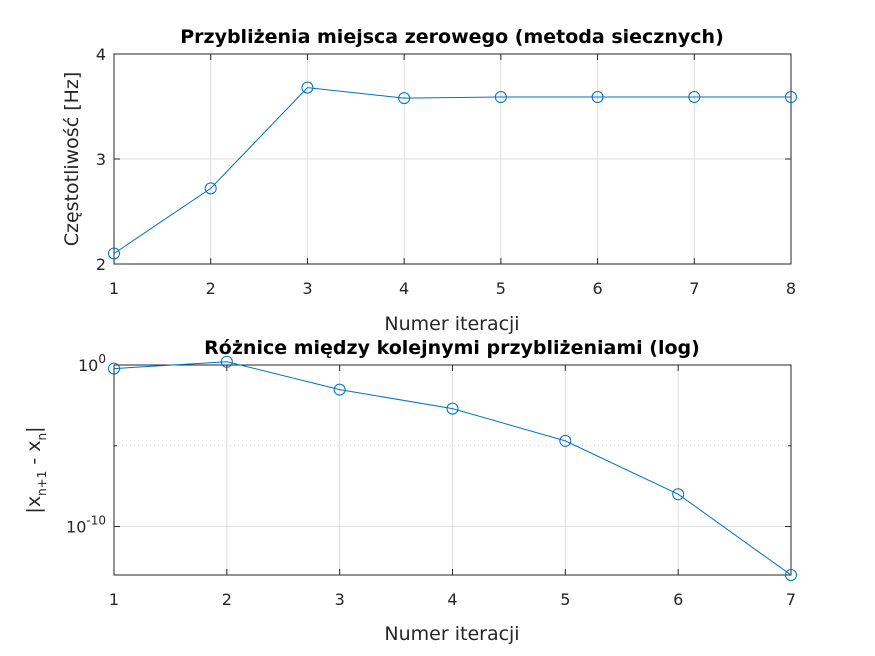 The width and height of the screenshot is (875, 656). Describe the element at coordinates (114, 599) in the screenshot. I see `bottom-x-tick-label: 1` at that location.